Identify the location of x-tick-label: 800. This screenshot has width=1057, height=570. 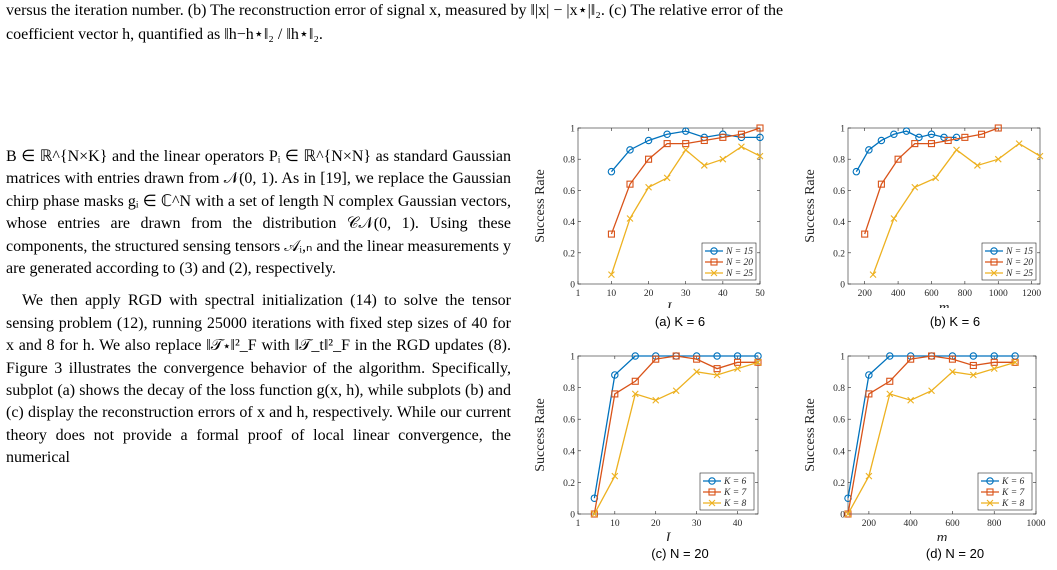
(965, 294).